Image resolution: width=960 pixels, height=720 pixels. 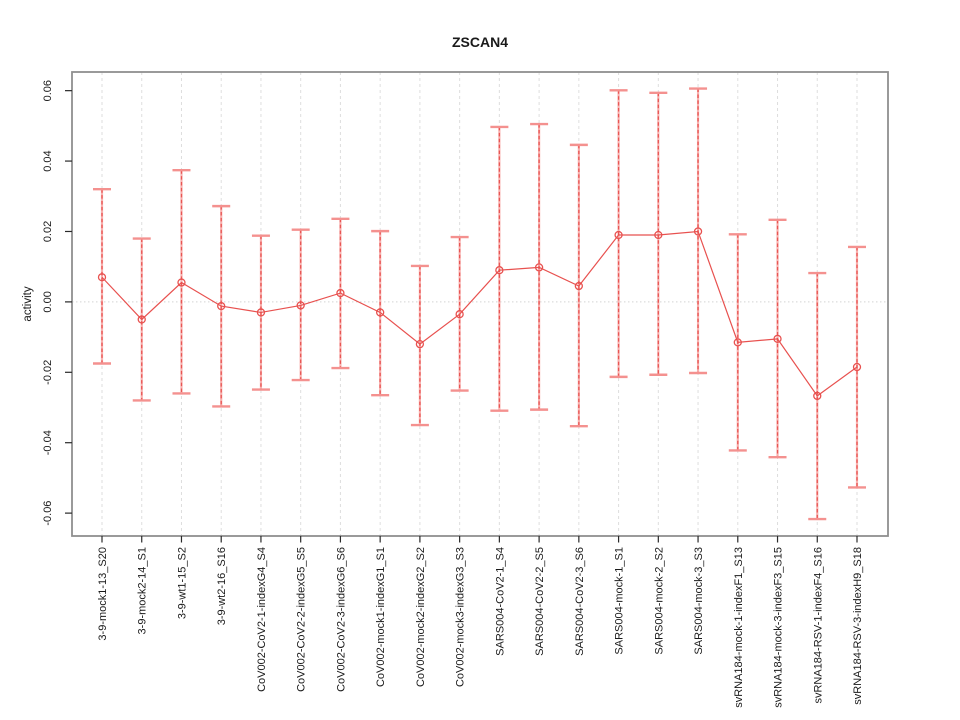 I want to click on y-tick-label: 0.06, so click(x=48, y=90).